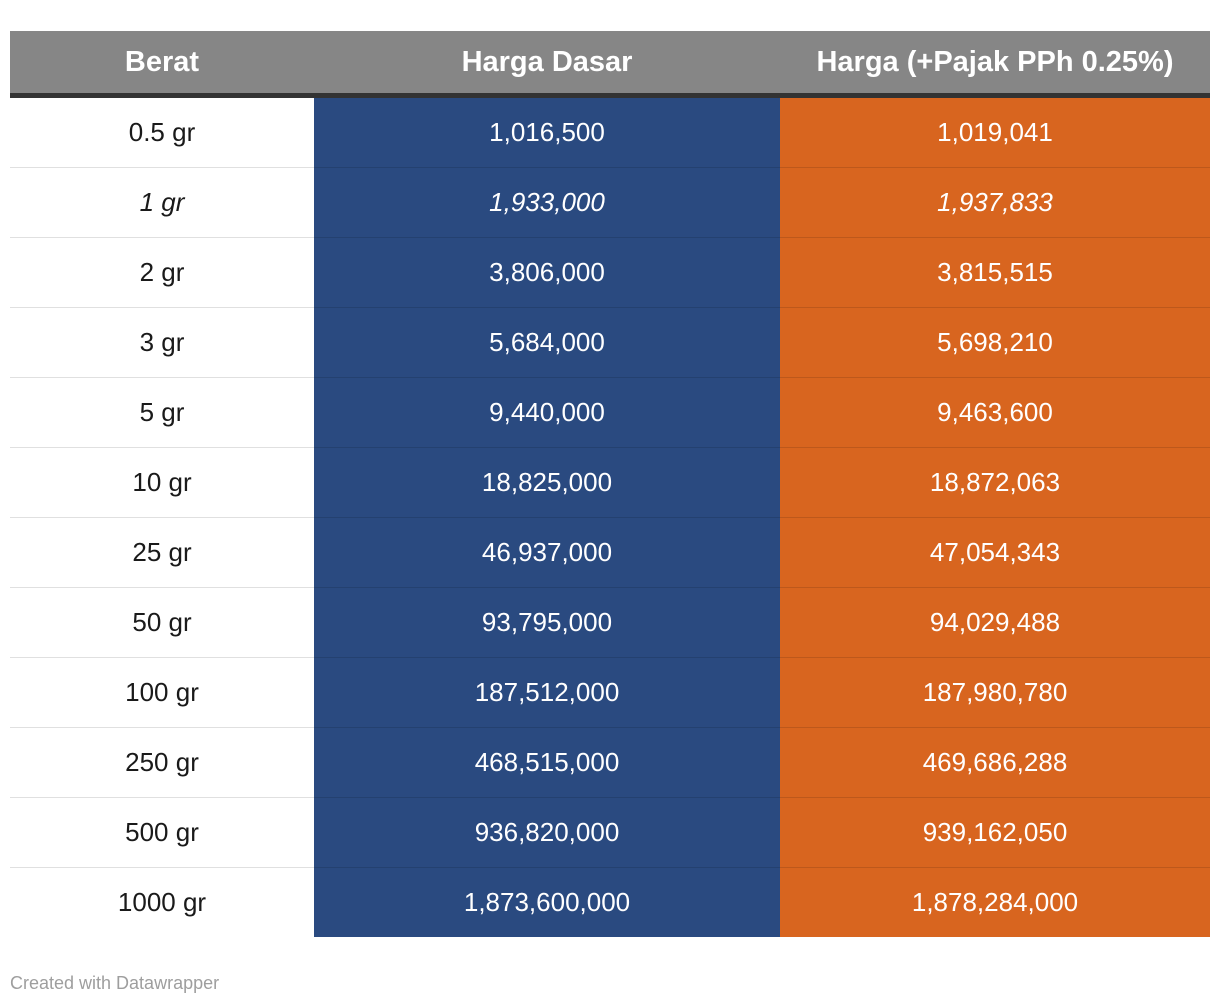  What do you see at coordinates (995, 342) in the screenshot?
I see `cell-harga-pajak: 5,698,210` at bounding box center [995, 342].